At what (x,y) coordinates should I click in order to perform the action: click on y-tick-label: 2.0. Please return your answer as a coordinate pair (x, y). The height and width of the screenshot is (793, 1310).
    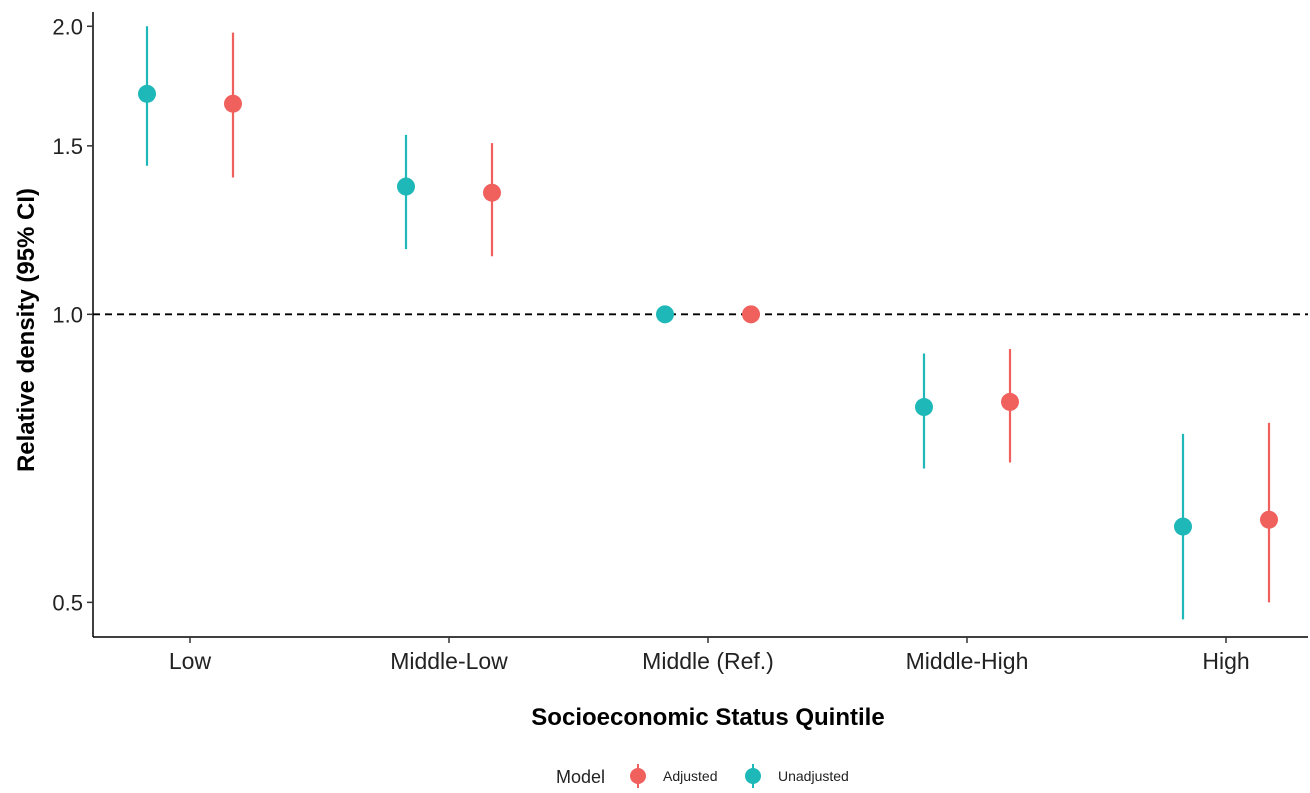
    Looking at the image, I should click on (67, 26).